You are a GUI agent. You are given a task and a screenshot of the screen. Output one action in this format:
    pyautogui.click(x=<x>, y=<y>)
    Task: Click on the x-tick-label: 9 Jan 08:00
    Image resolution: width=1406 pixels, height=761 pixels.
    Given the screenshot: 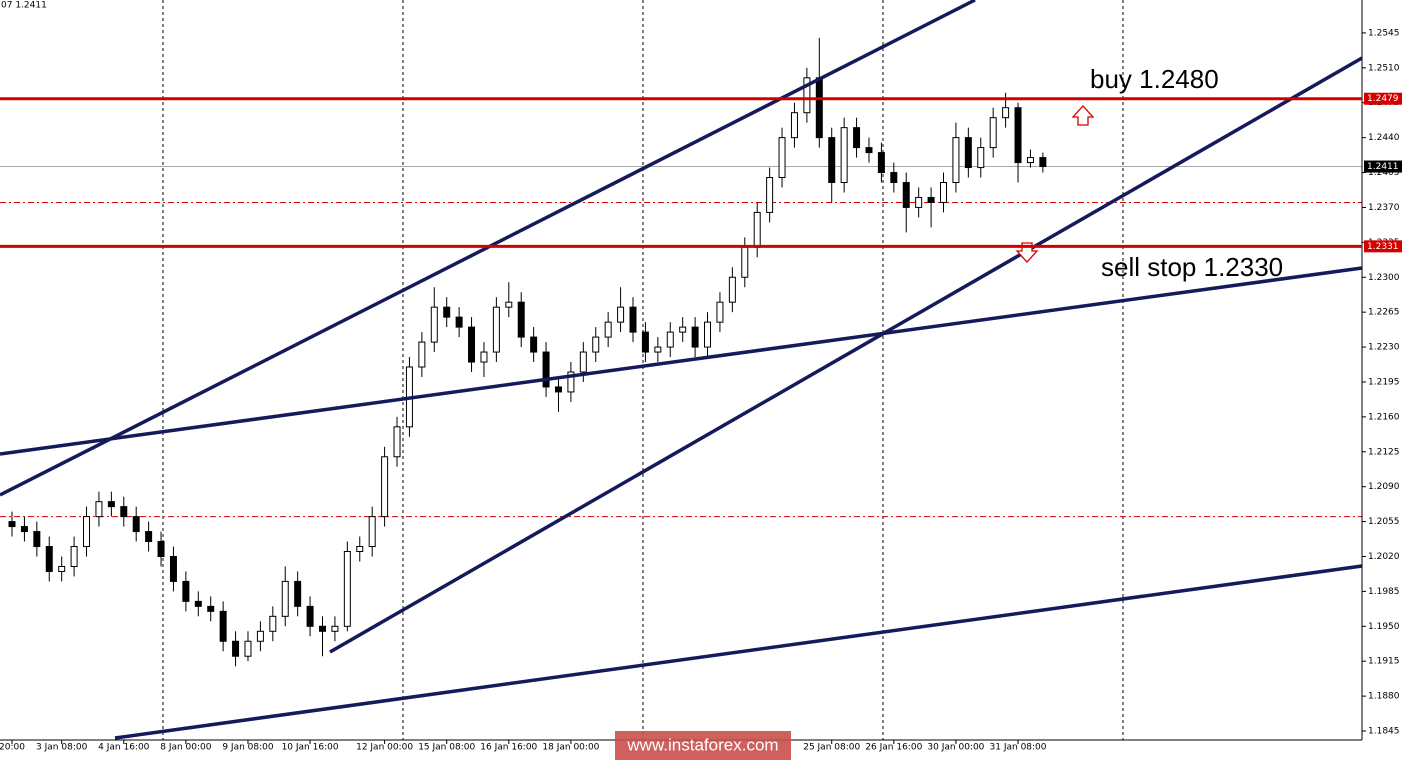 What is the action you would take?
    pyautogui.click(x=248, y=748)
    